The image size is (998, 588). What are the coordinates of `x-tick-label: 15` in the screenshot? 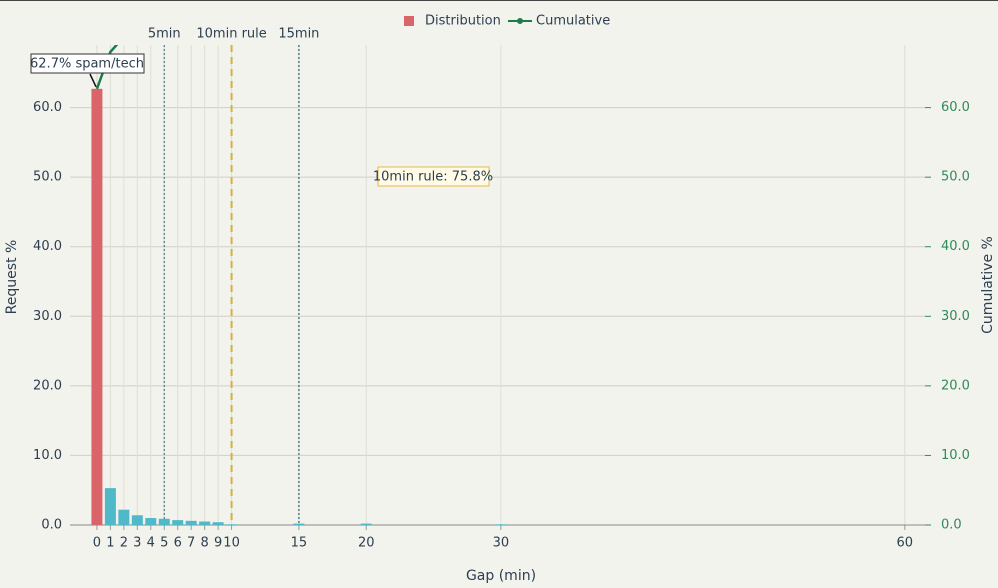 It's located at (299, 543).